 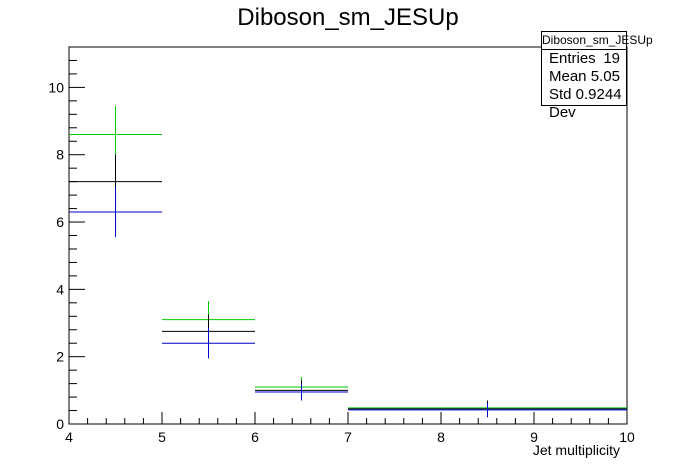 What do you see at coordinates (568, 76) in the screenshot?
I see `stats-label: Mean` at bounding box center [568, 76].